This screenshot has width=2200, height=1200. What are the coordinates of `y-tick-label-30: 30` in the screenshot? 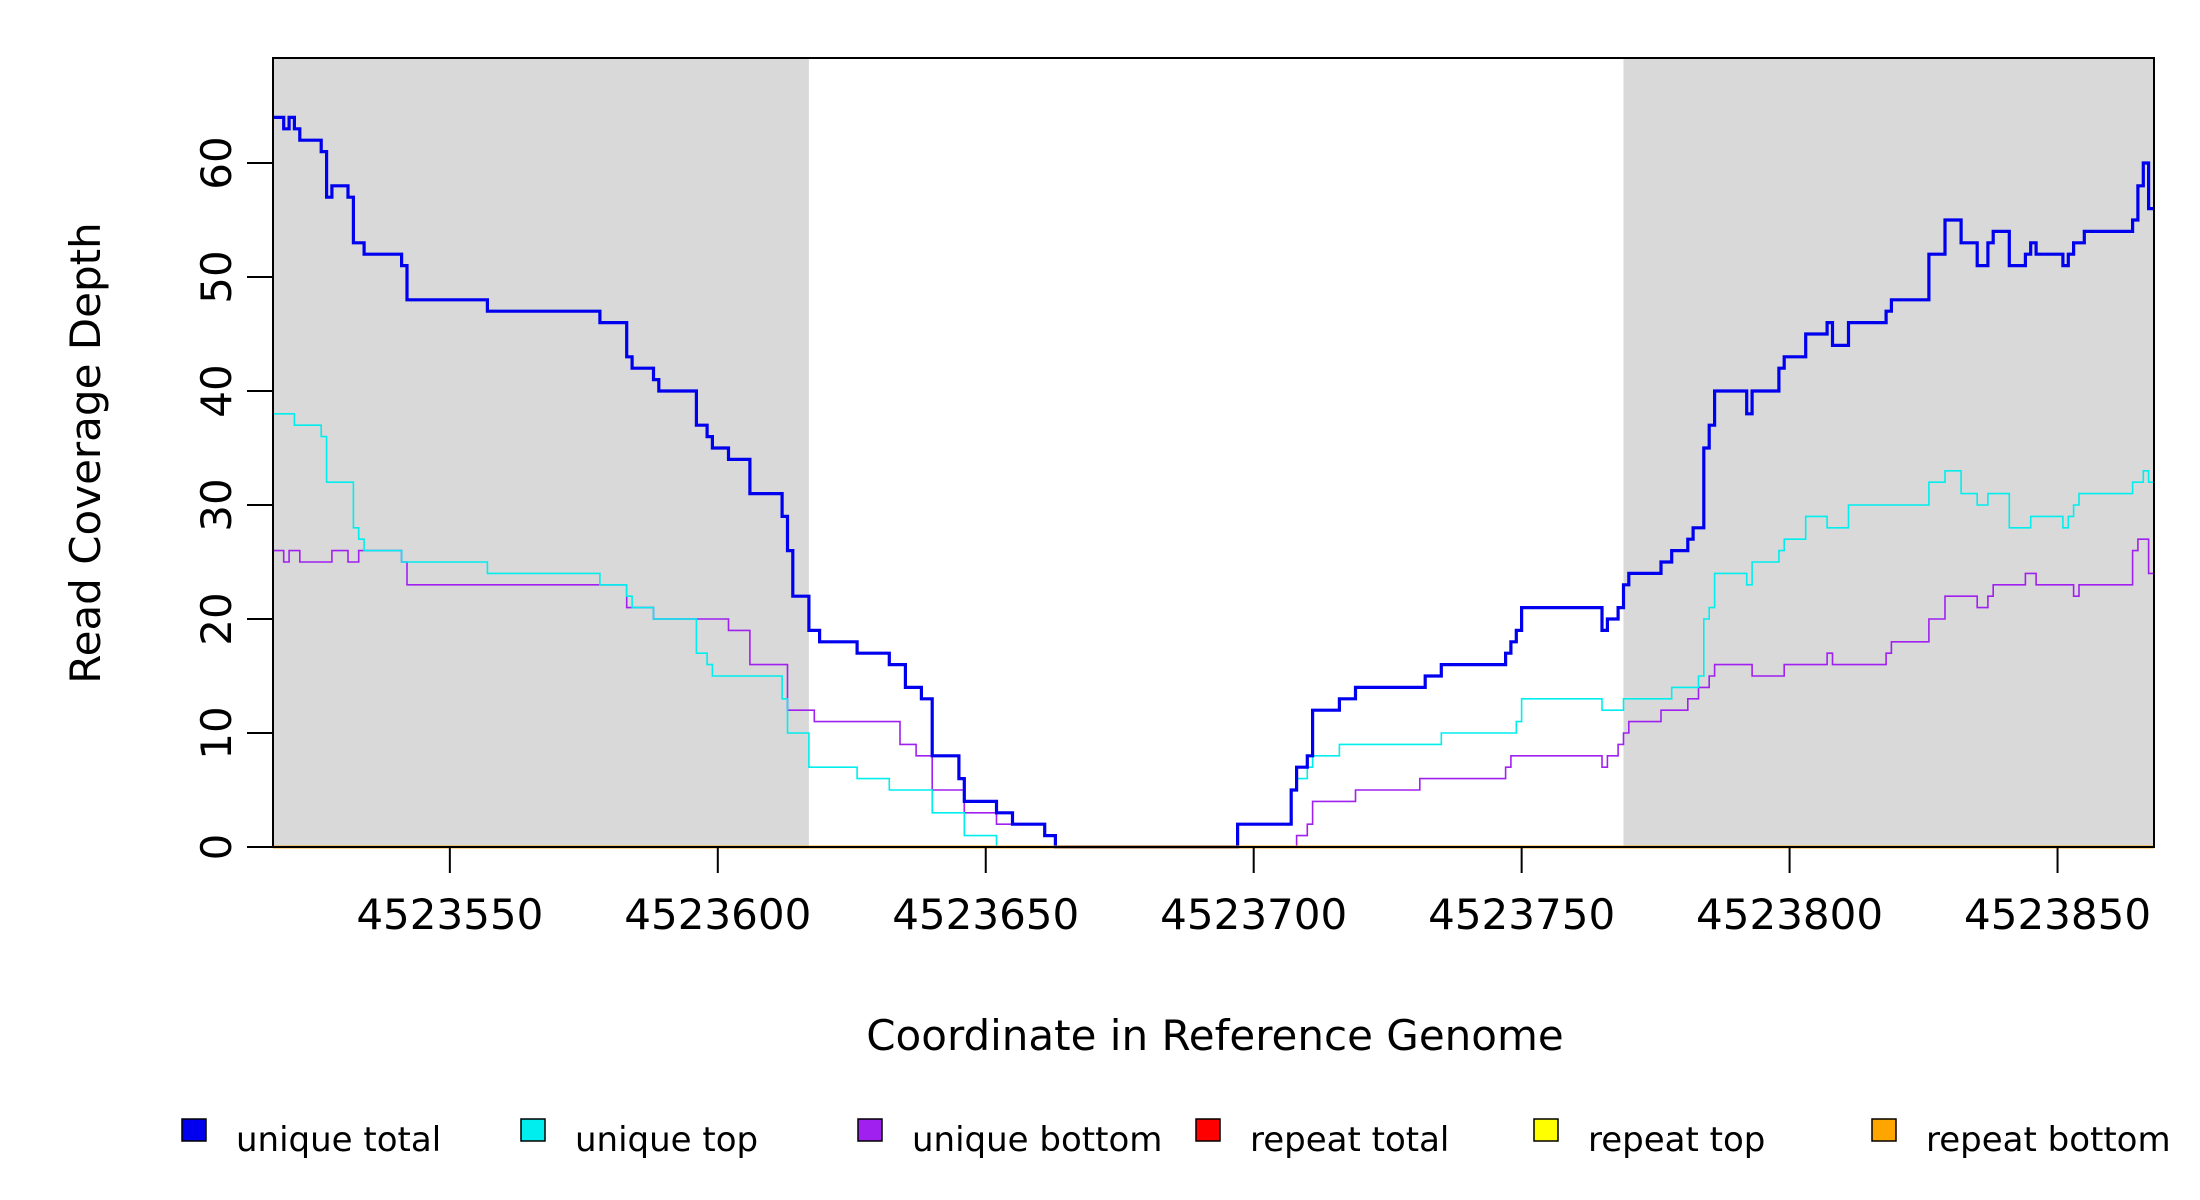 It's located at (216, 504).